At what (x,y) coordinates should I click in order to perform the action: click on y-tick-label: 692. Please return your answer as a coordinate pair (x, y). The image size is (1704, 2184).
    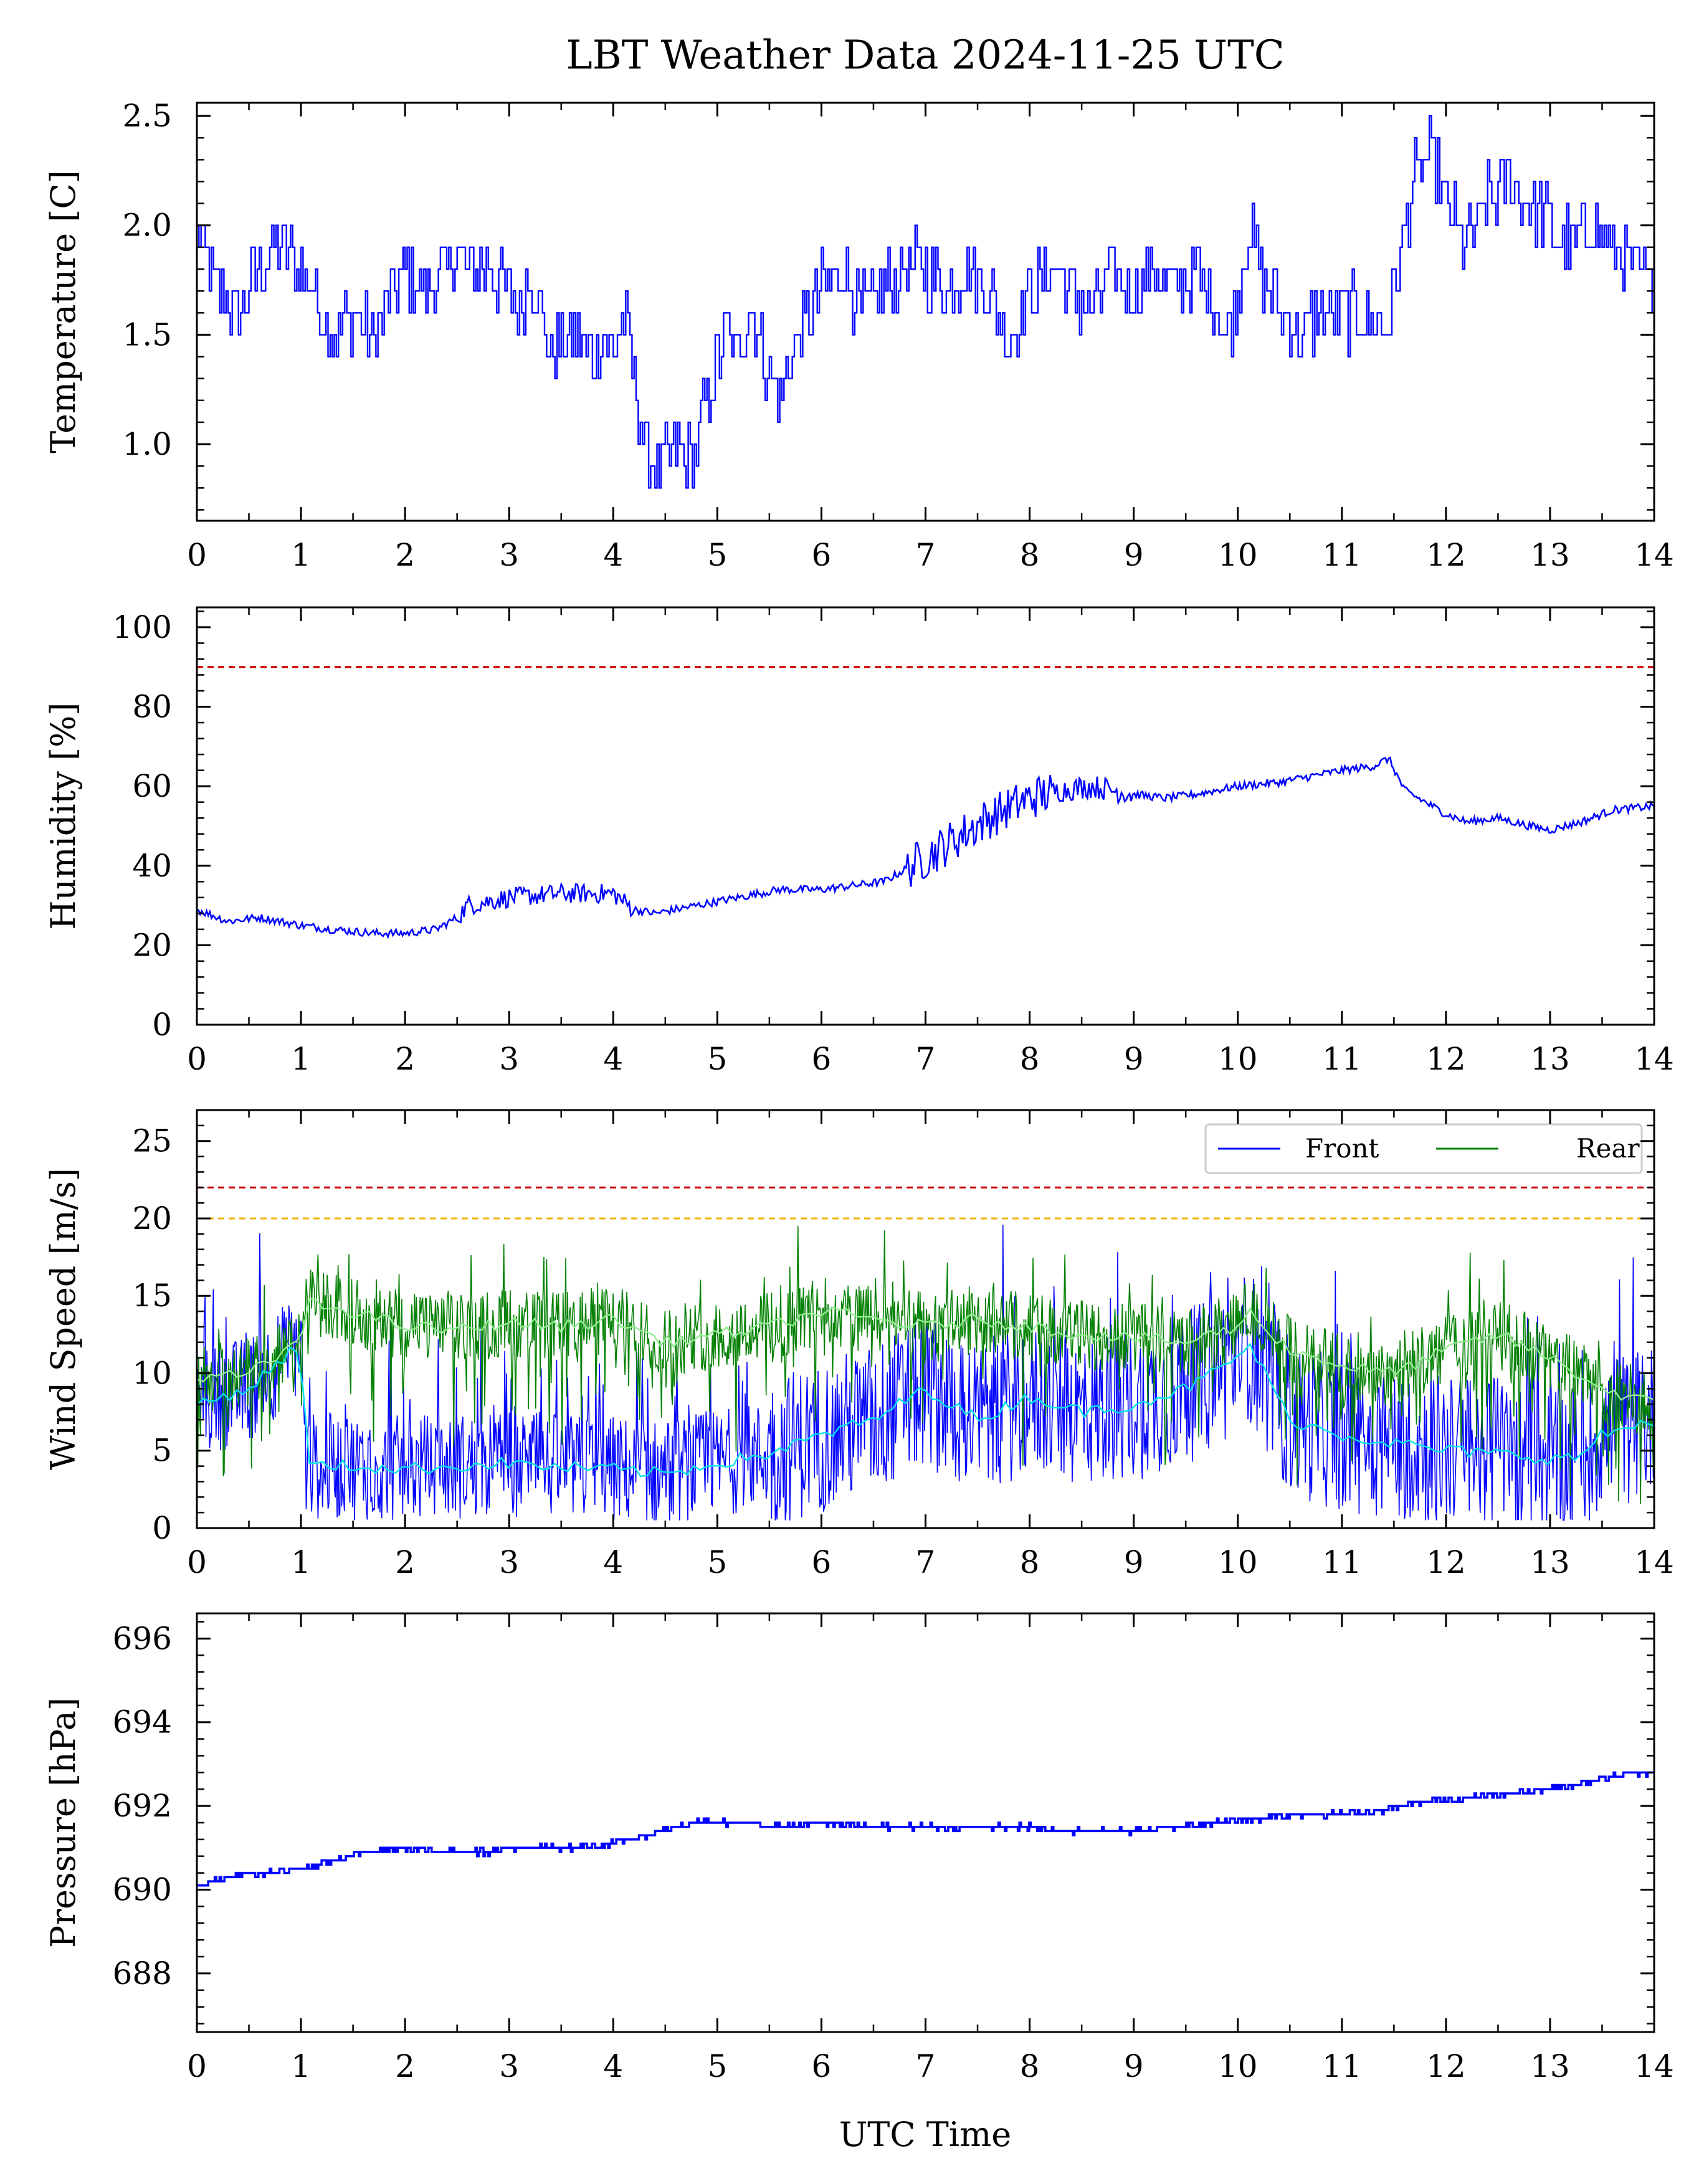
    Looking at the image, I should click on (142, 1806).